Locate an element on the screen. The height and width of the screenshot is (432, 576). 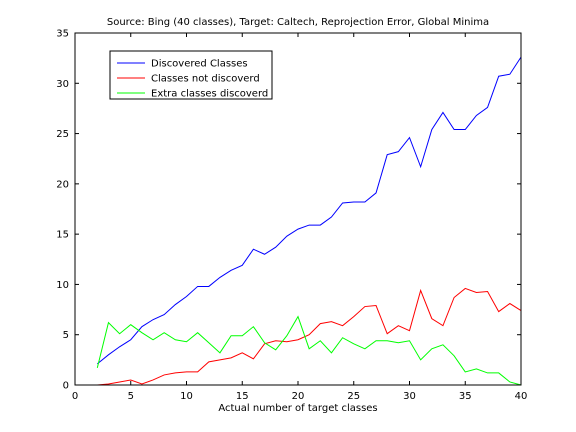
legend-box is located at coordinates (191, 75).